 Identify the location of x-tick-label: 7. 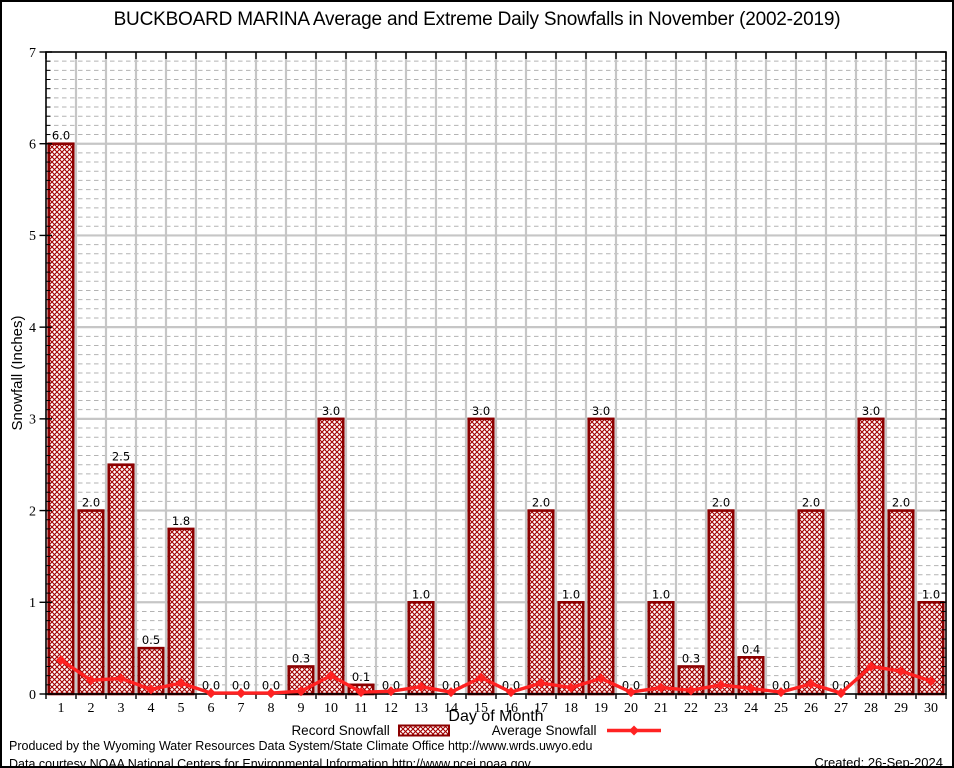
(241, 708).